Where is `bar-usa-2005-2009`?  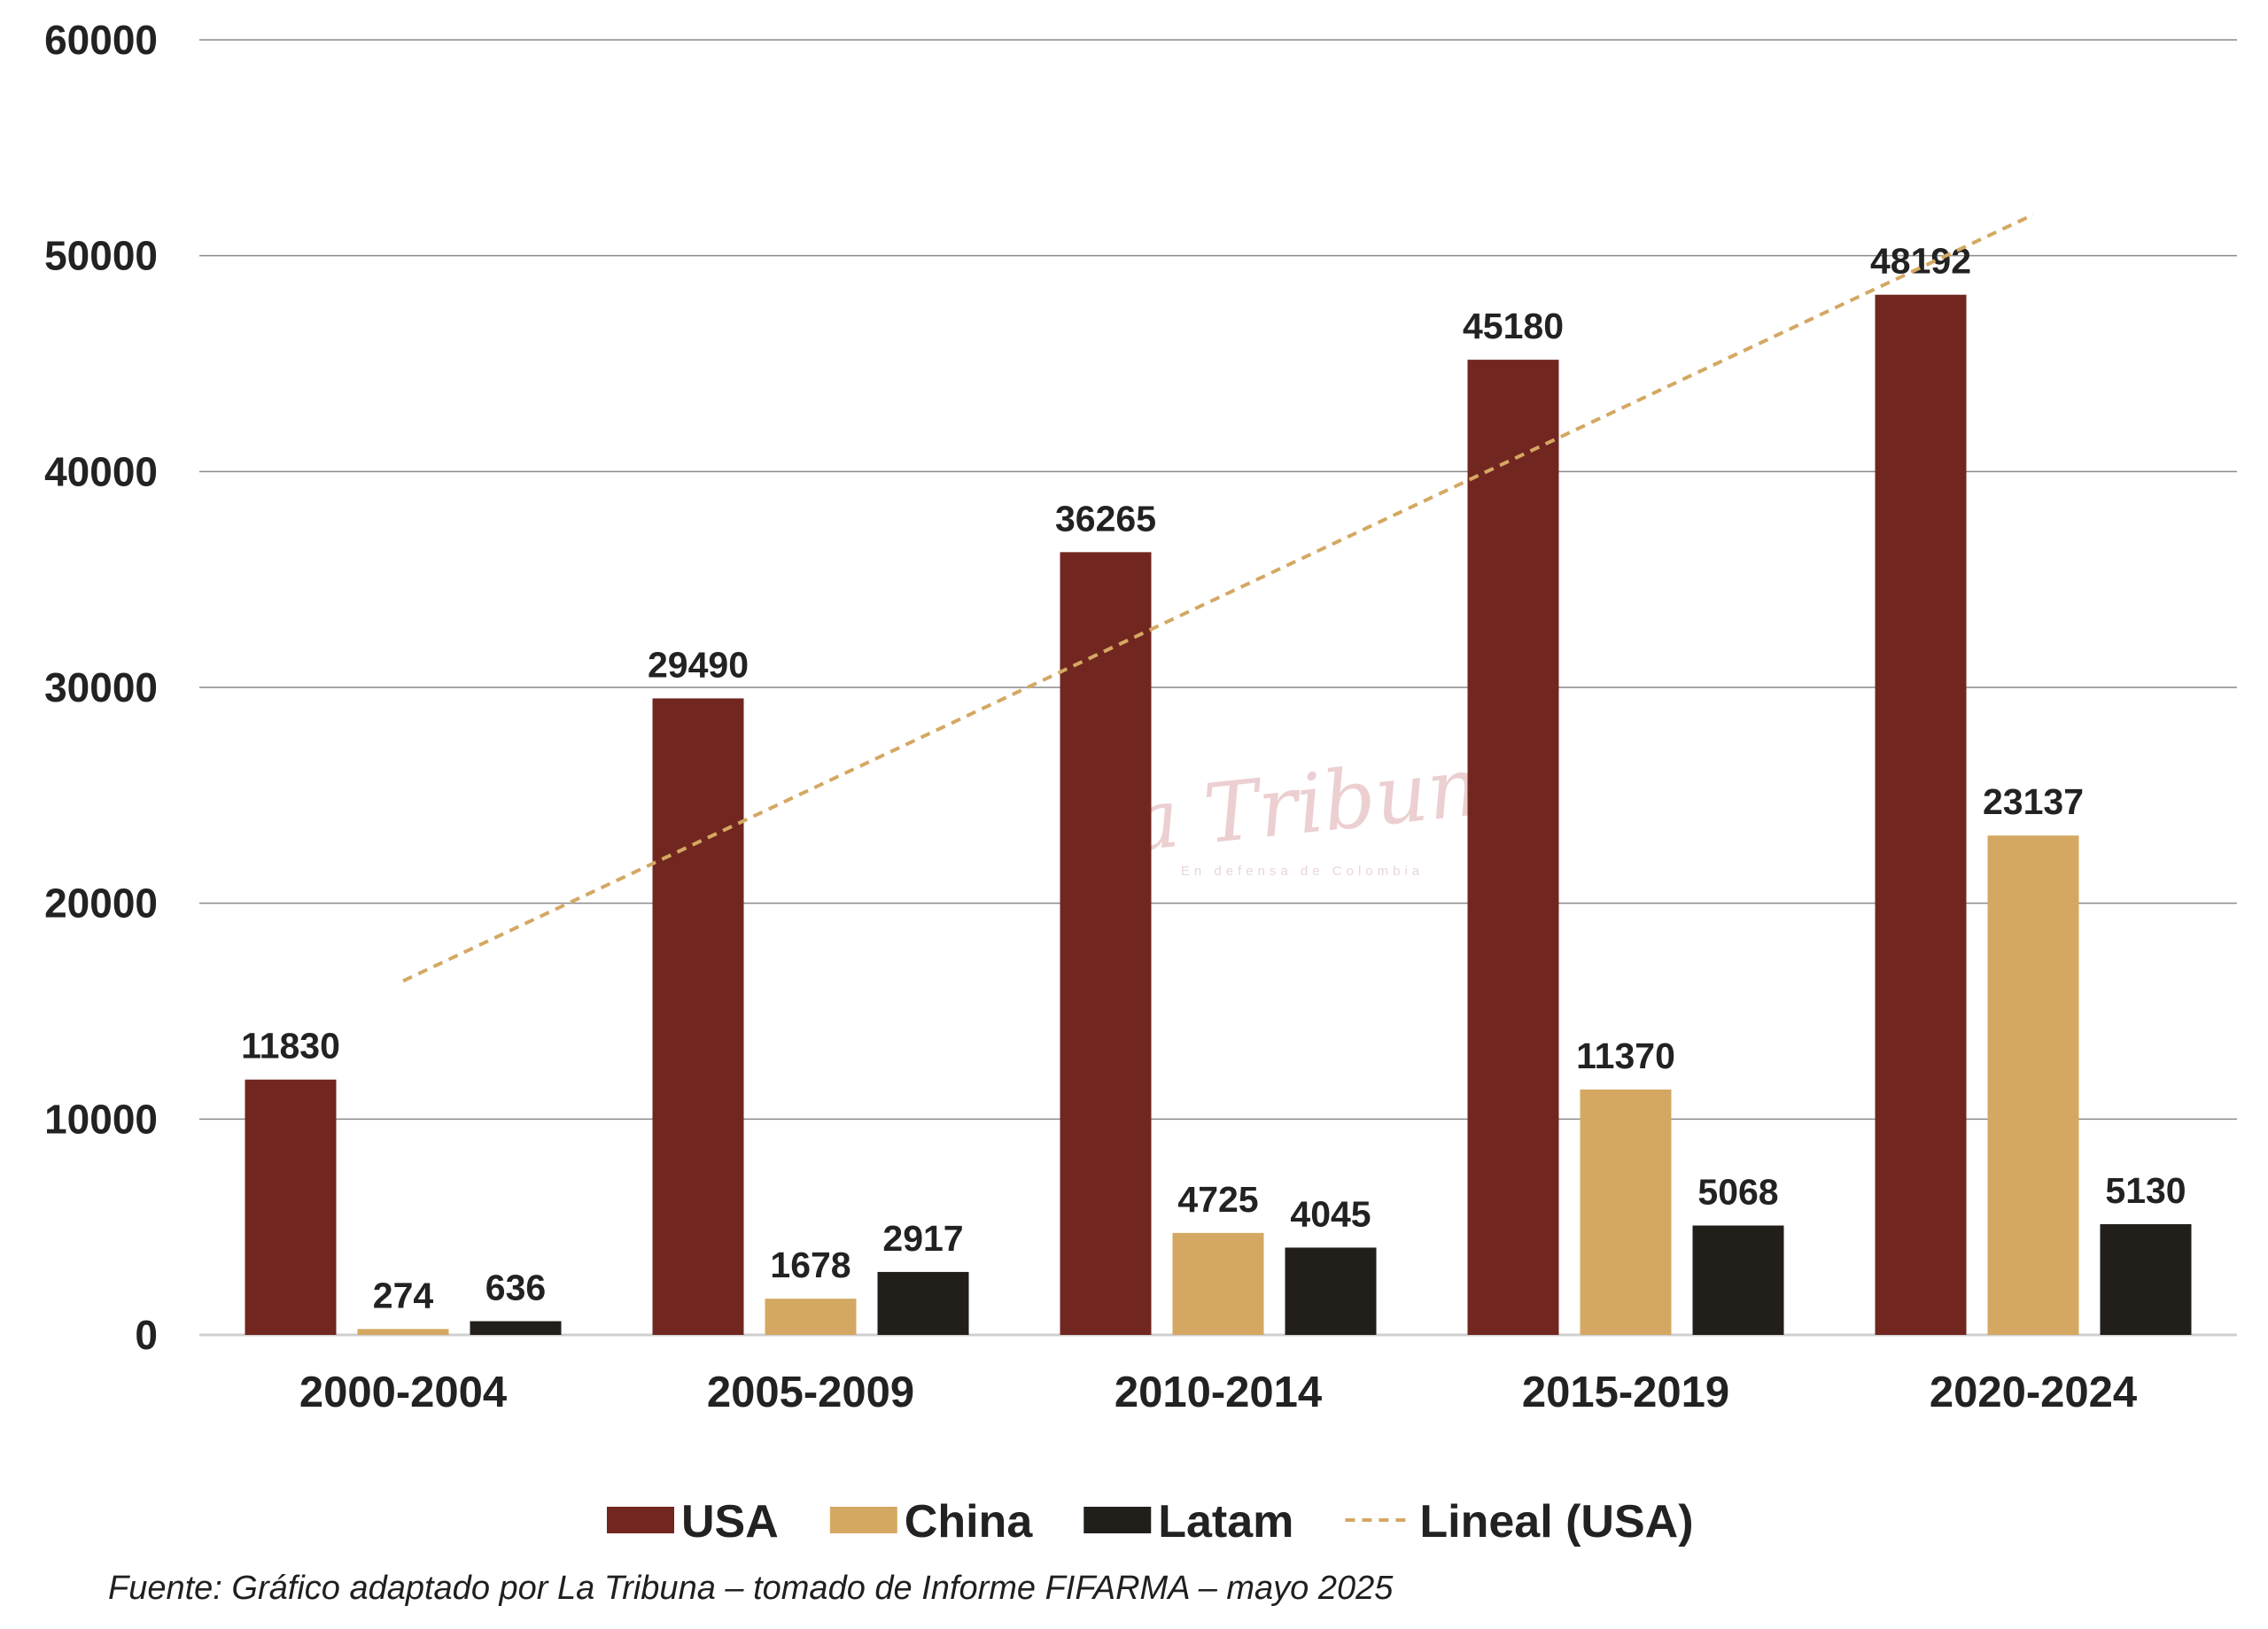 bar-usa-2005-2009 is located at coordinates (698, 1016).